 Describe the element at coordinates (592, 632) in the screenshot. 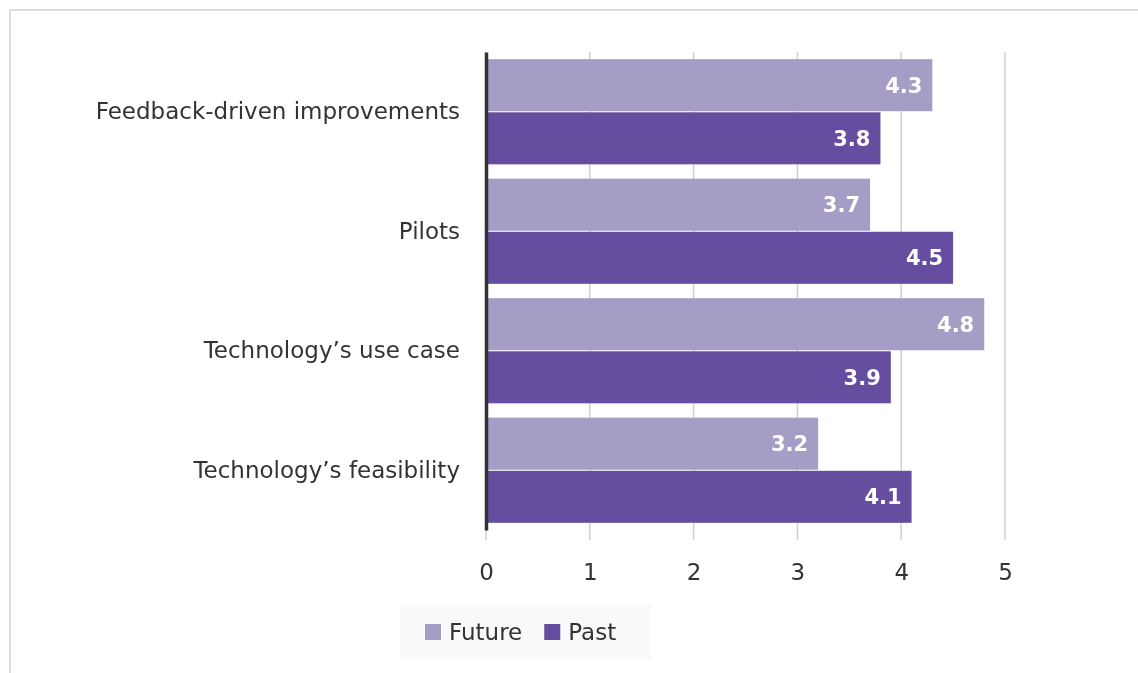

I see `legend-label: Past` at that location.